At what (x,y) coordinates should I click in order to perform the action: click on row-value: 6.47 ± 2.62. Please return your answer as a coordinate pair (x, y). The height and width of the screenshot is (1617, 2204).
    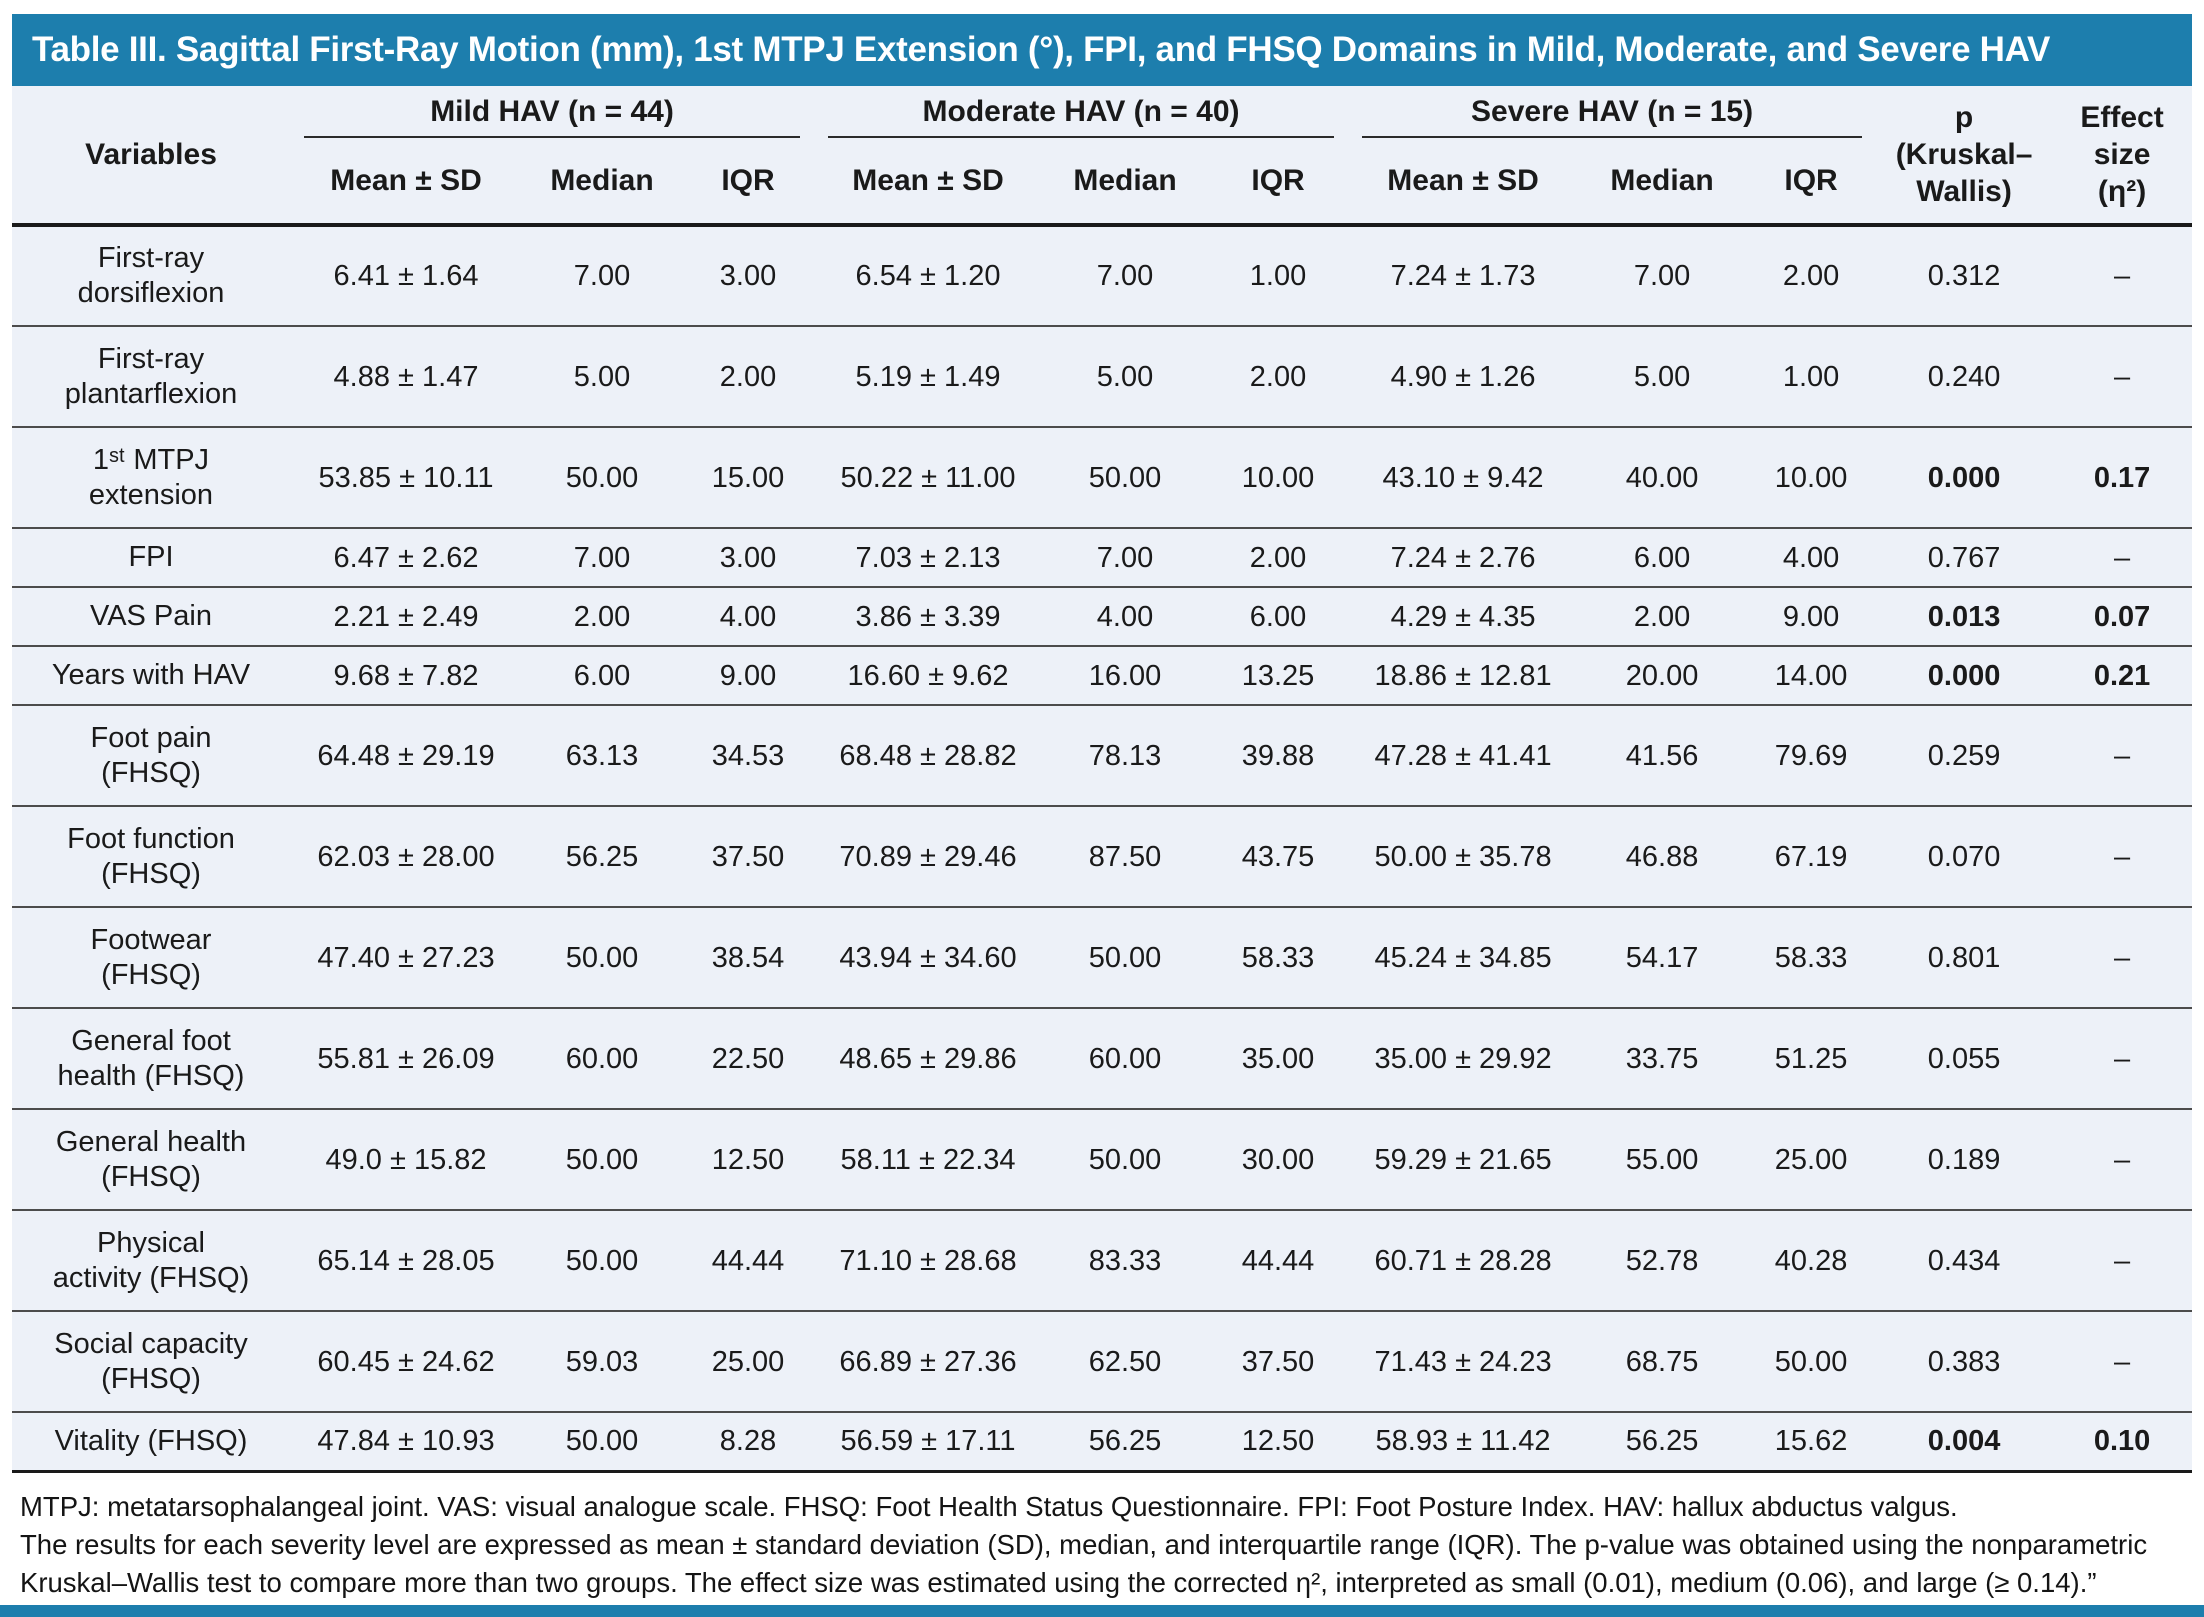
    Looking at the image, I should click on (406, 558).